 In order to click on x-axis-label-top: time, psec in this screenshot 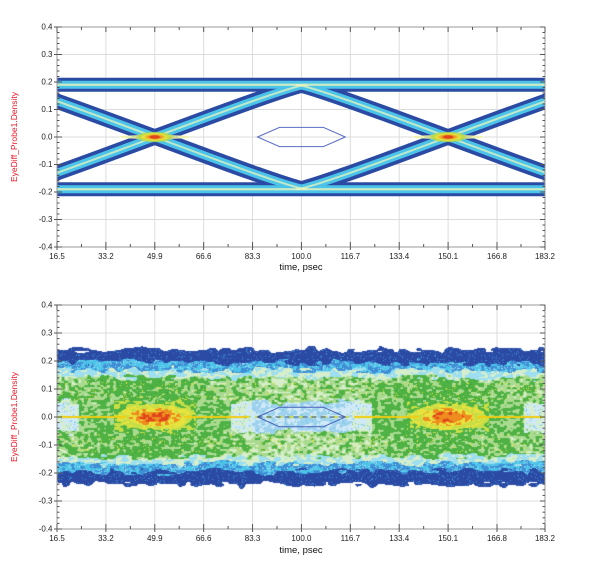, I will do `click(301, 267)`.